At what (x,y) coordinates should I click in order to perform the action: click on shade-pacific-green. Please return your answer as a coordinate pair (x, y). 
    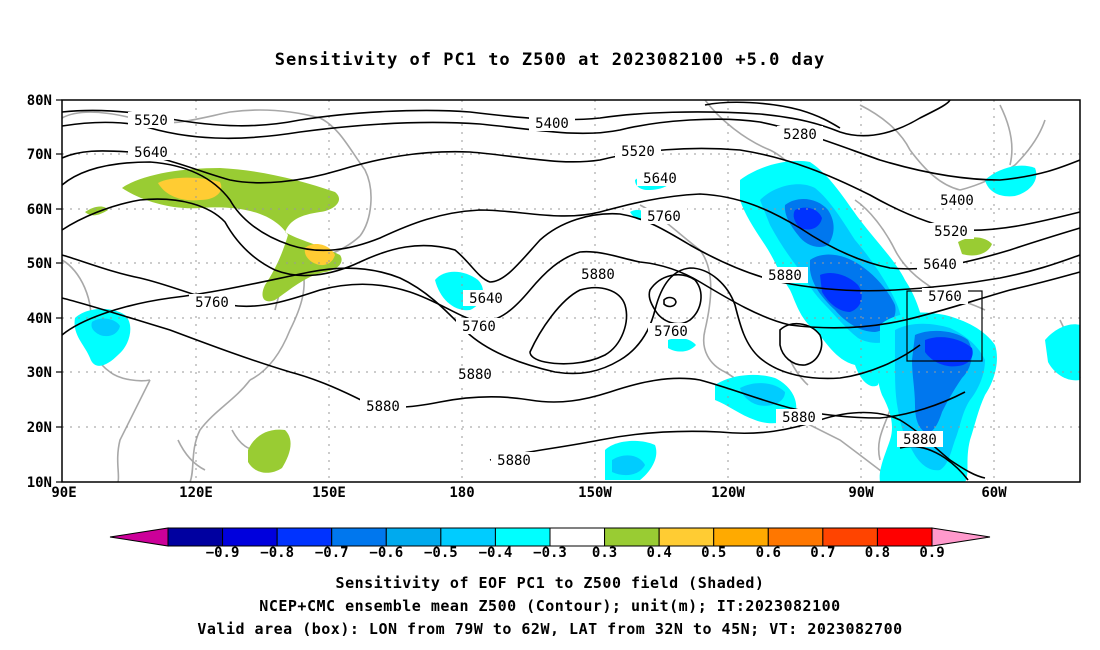
    Looking at the image, I should click on (269, 451).